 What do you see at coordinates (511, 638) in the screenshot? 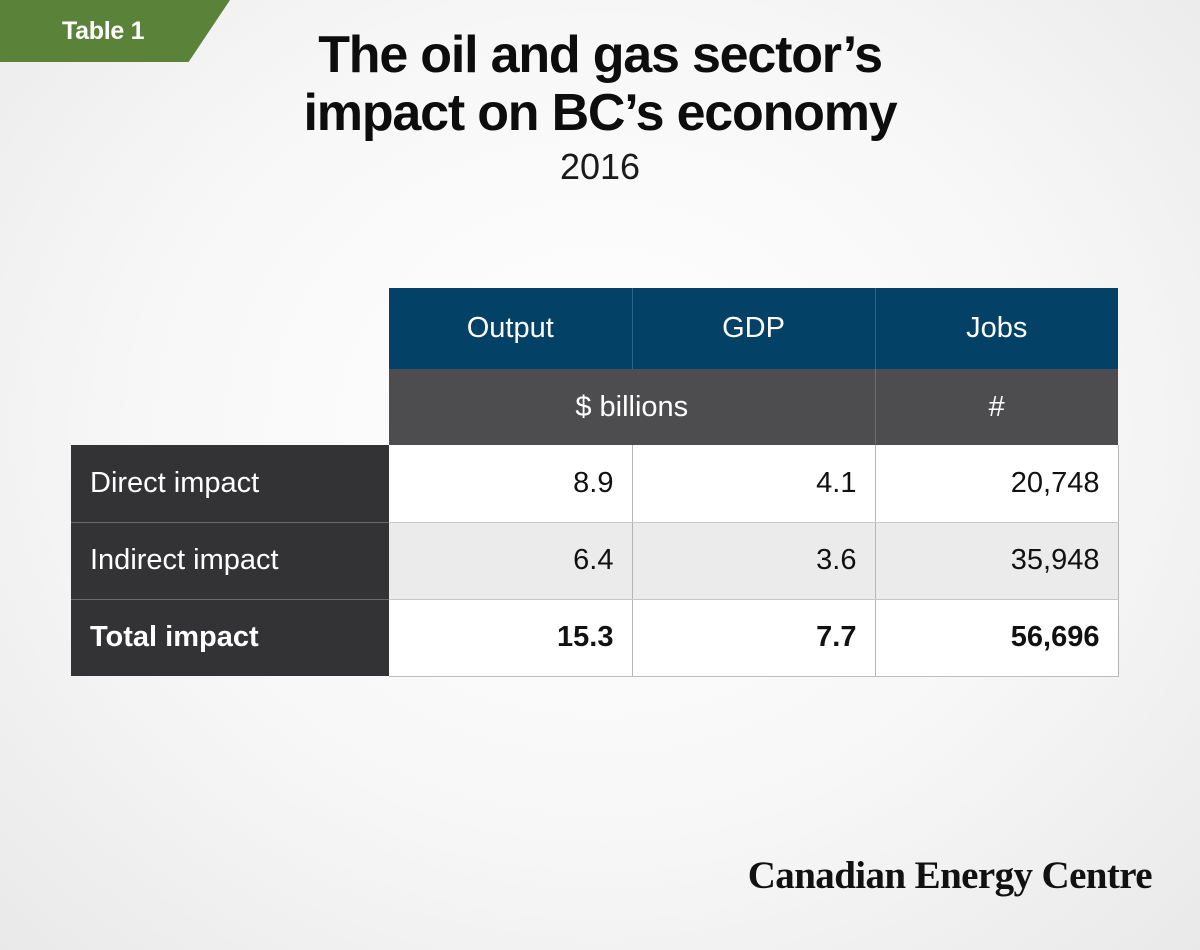
I see `cell-total-output: 15.3` at bounding box center [511, 638].